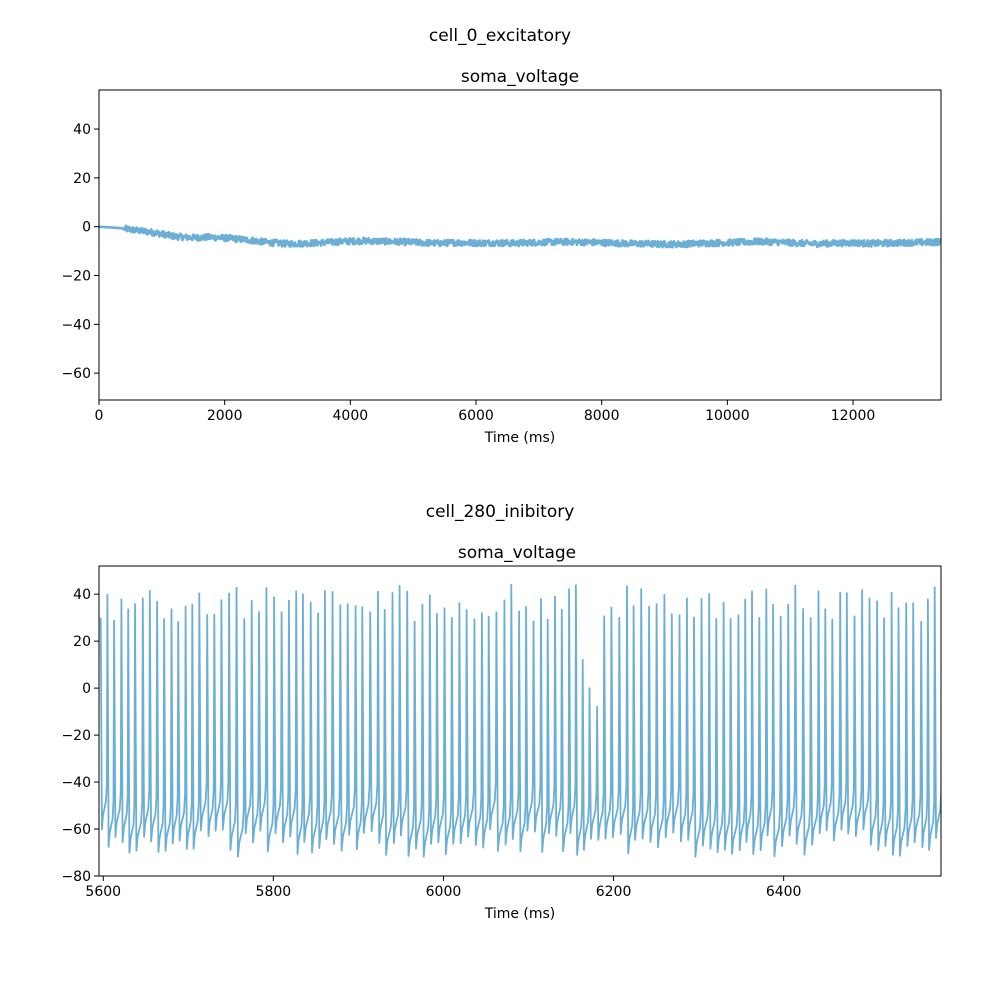 The width and height of the screenshot is (1000, 1000). Describe the element at coordinates (99, 416) in the screenshot. I see `x-tick-label: 0` at that location.